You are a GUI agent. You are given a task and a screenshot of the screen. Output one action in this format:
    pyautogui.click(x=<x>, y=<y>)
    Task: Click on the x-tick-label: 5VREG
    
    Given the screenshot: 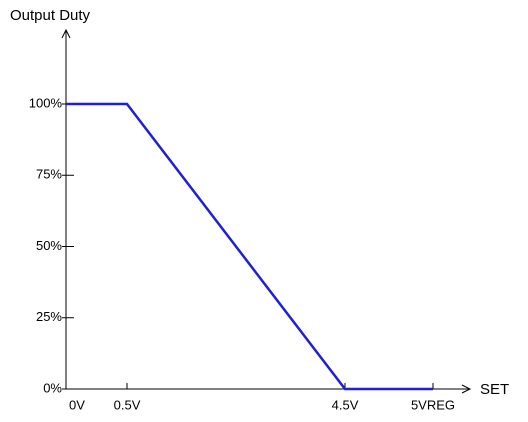 What is the action you would take?
    pyautogui.click(x=433, y=404)
    